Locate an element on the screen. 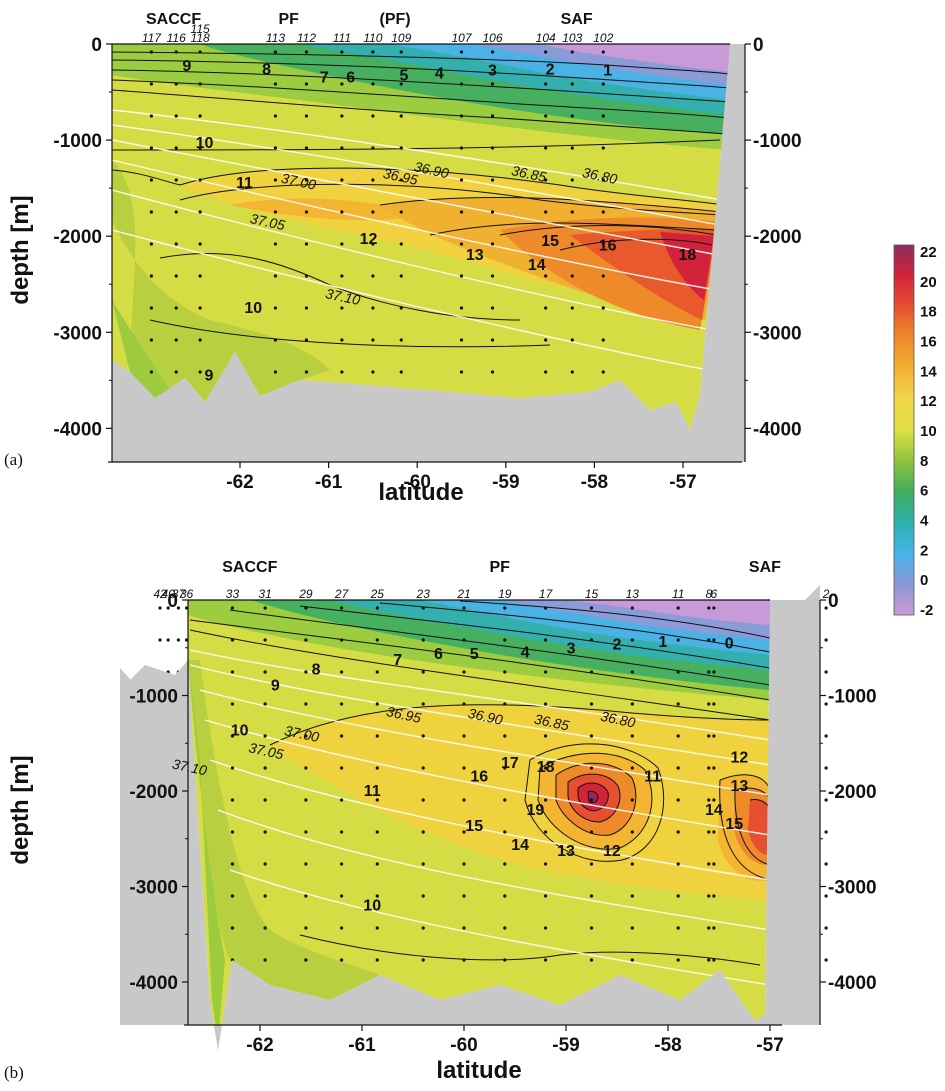  temperature-contour-label: 15 is located at coordinates (550, 241).